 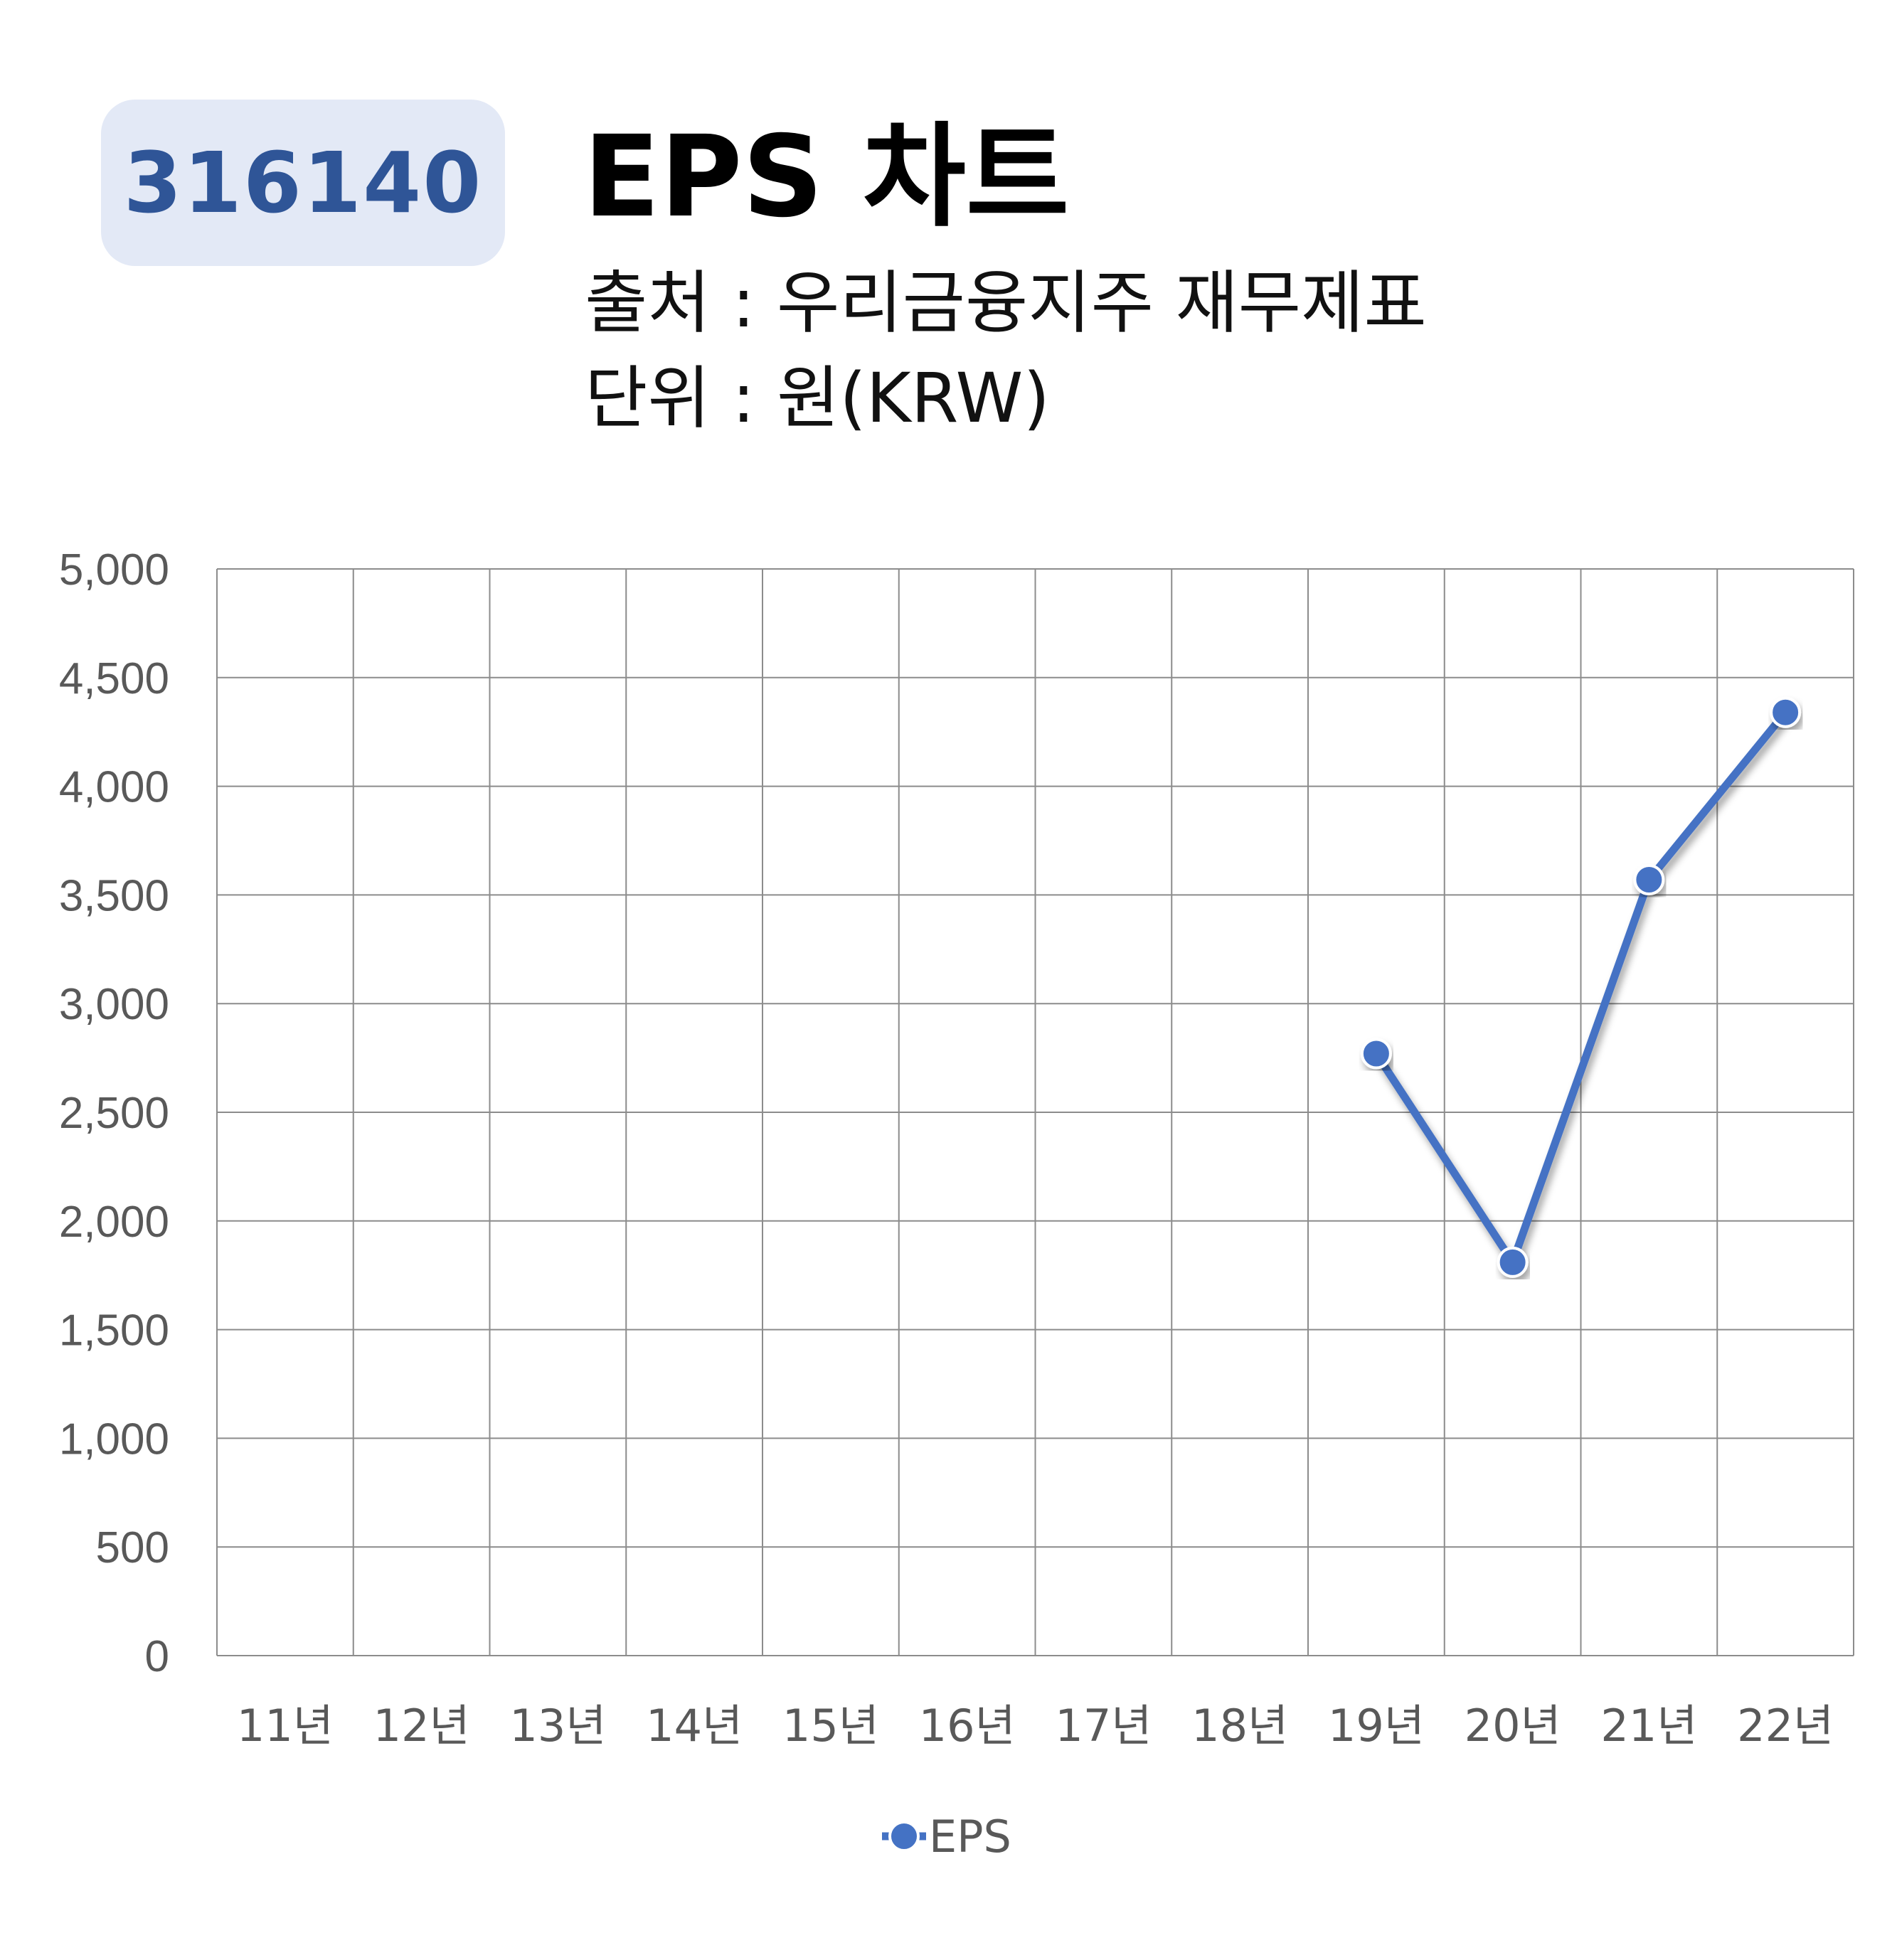 What do you see at coordinates (967, 1726) in the screenshot?
I see `x-tick-label: 16년` at bounding box center [967, 1726].